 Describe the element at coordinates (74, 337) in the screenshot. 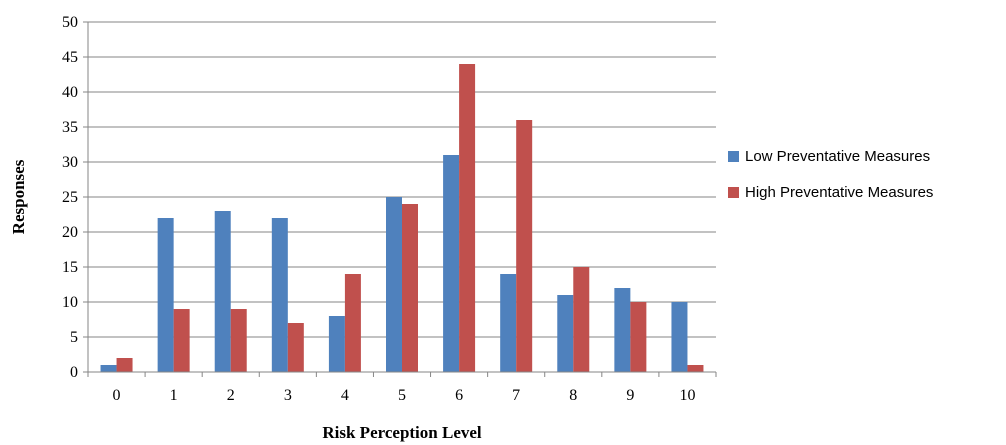

I see `y-tick-label: 5` at that location.